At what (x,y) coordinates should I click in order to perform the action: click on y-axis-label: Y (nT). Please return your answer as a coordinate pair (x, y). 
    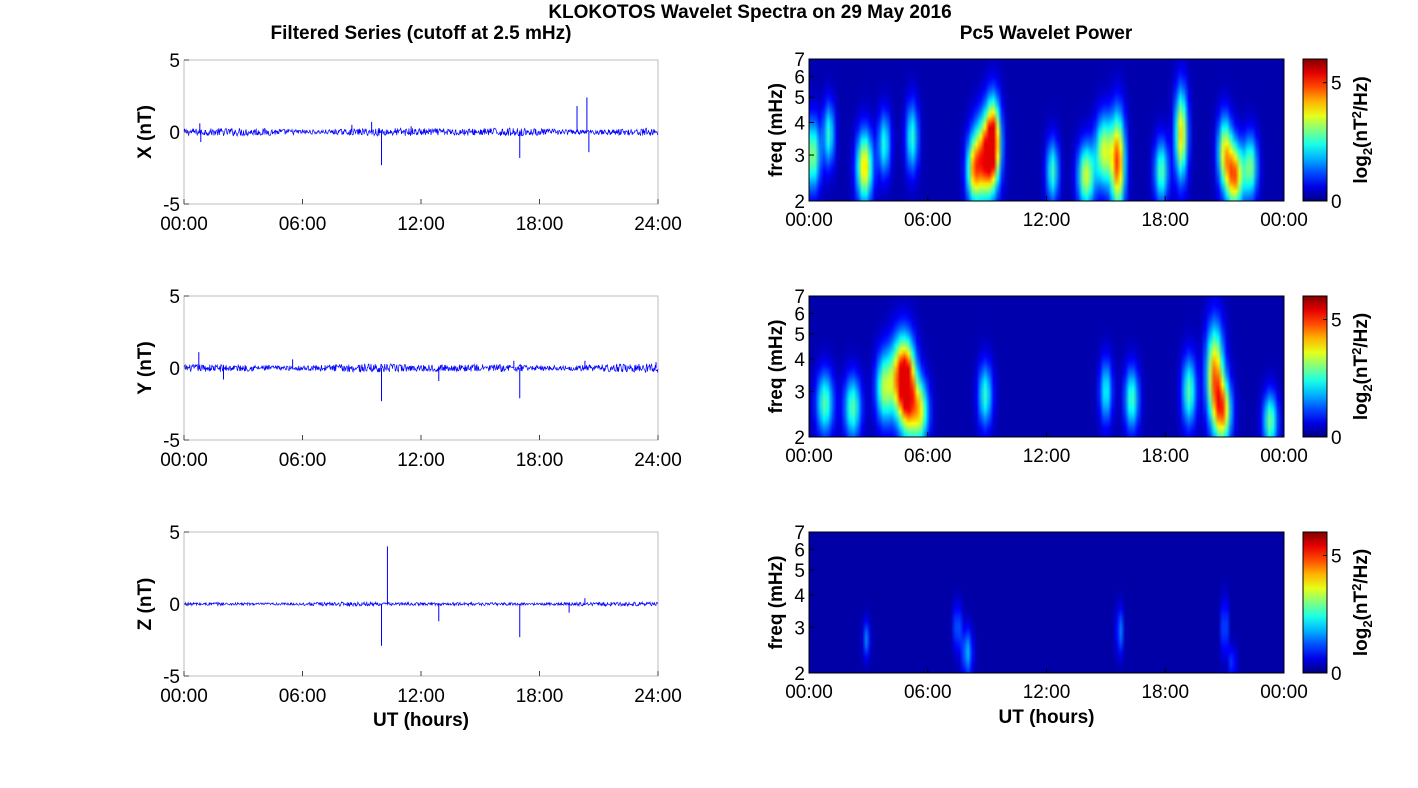
    Looking at the image, I should click on (145, 367).